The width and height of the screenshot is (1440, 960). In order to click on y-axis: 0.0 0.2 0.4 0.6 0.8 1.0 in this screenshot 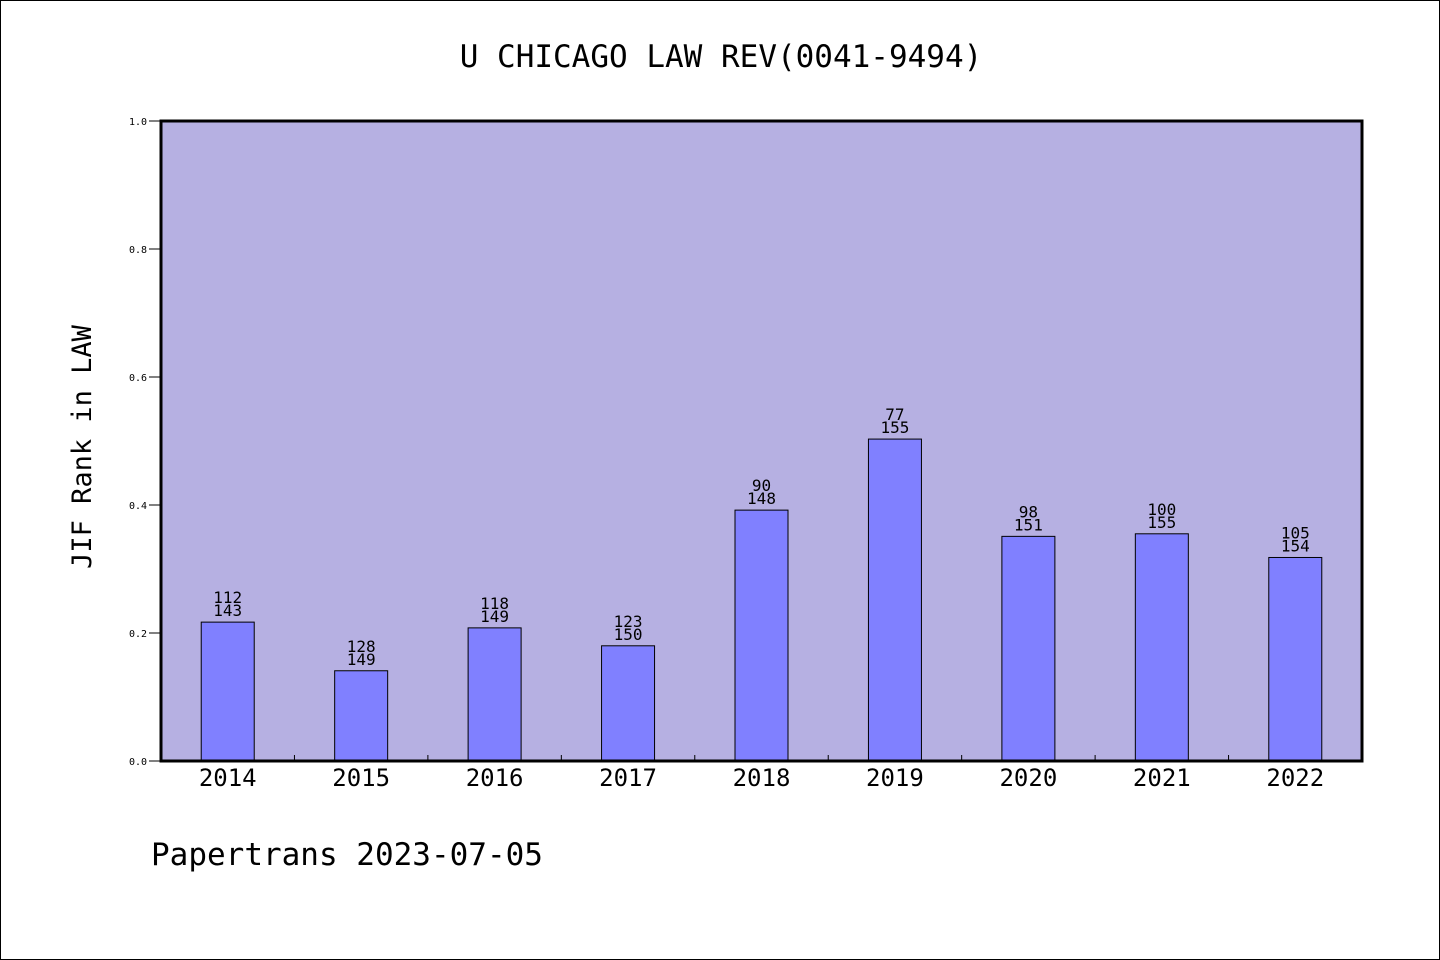, I will do `click(145, 442)`.